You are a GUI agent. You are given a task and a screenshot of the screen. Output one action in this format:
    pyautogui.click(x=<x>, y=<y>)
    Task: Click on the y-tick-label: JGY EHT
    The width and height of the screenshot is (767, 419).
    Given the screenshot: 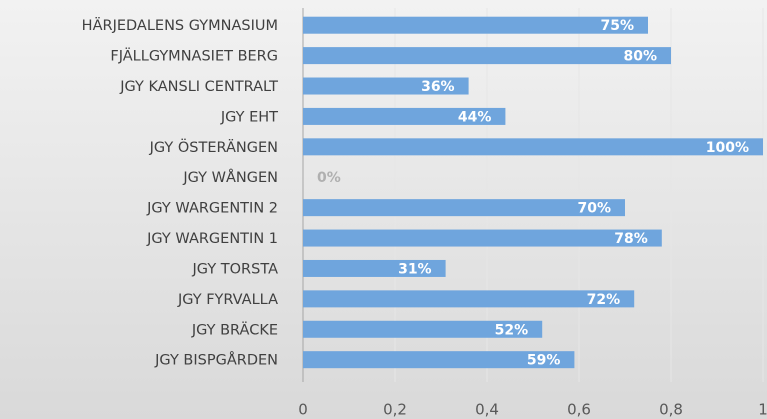 What is the action you would take?
    pyautogui.click(x=249, y=117)
    